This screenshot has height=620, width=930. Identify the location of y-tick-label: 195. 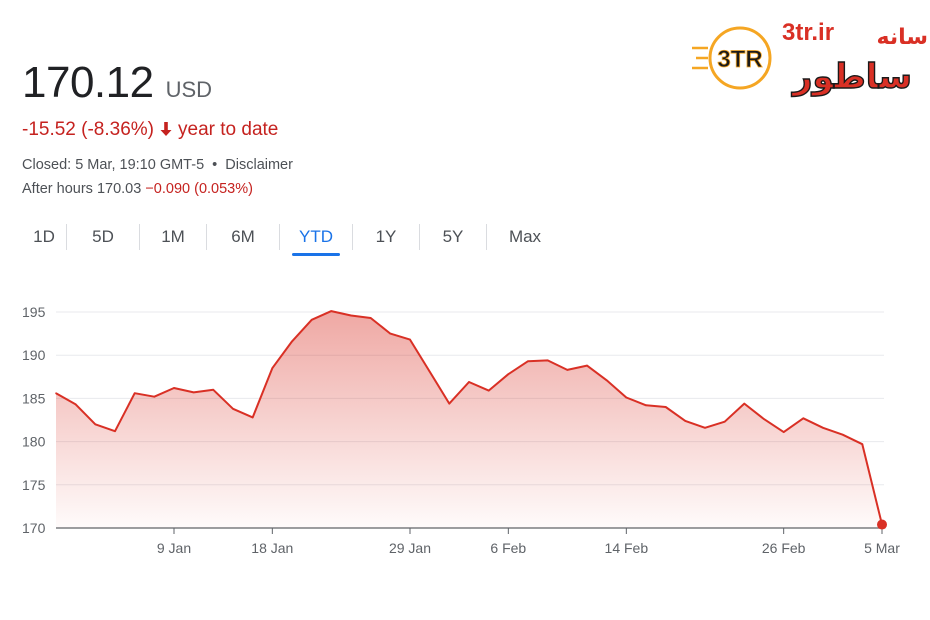
(34, 312).